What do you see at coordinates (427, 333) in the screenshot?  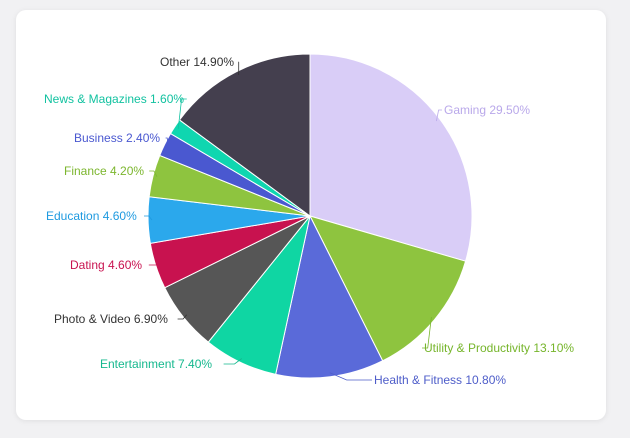 I see `leader-utility-productivity` at bounding box center [427, 333].